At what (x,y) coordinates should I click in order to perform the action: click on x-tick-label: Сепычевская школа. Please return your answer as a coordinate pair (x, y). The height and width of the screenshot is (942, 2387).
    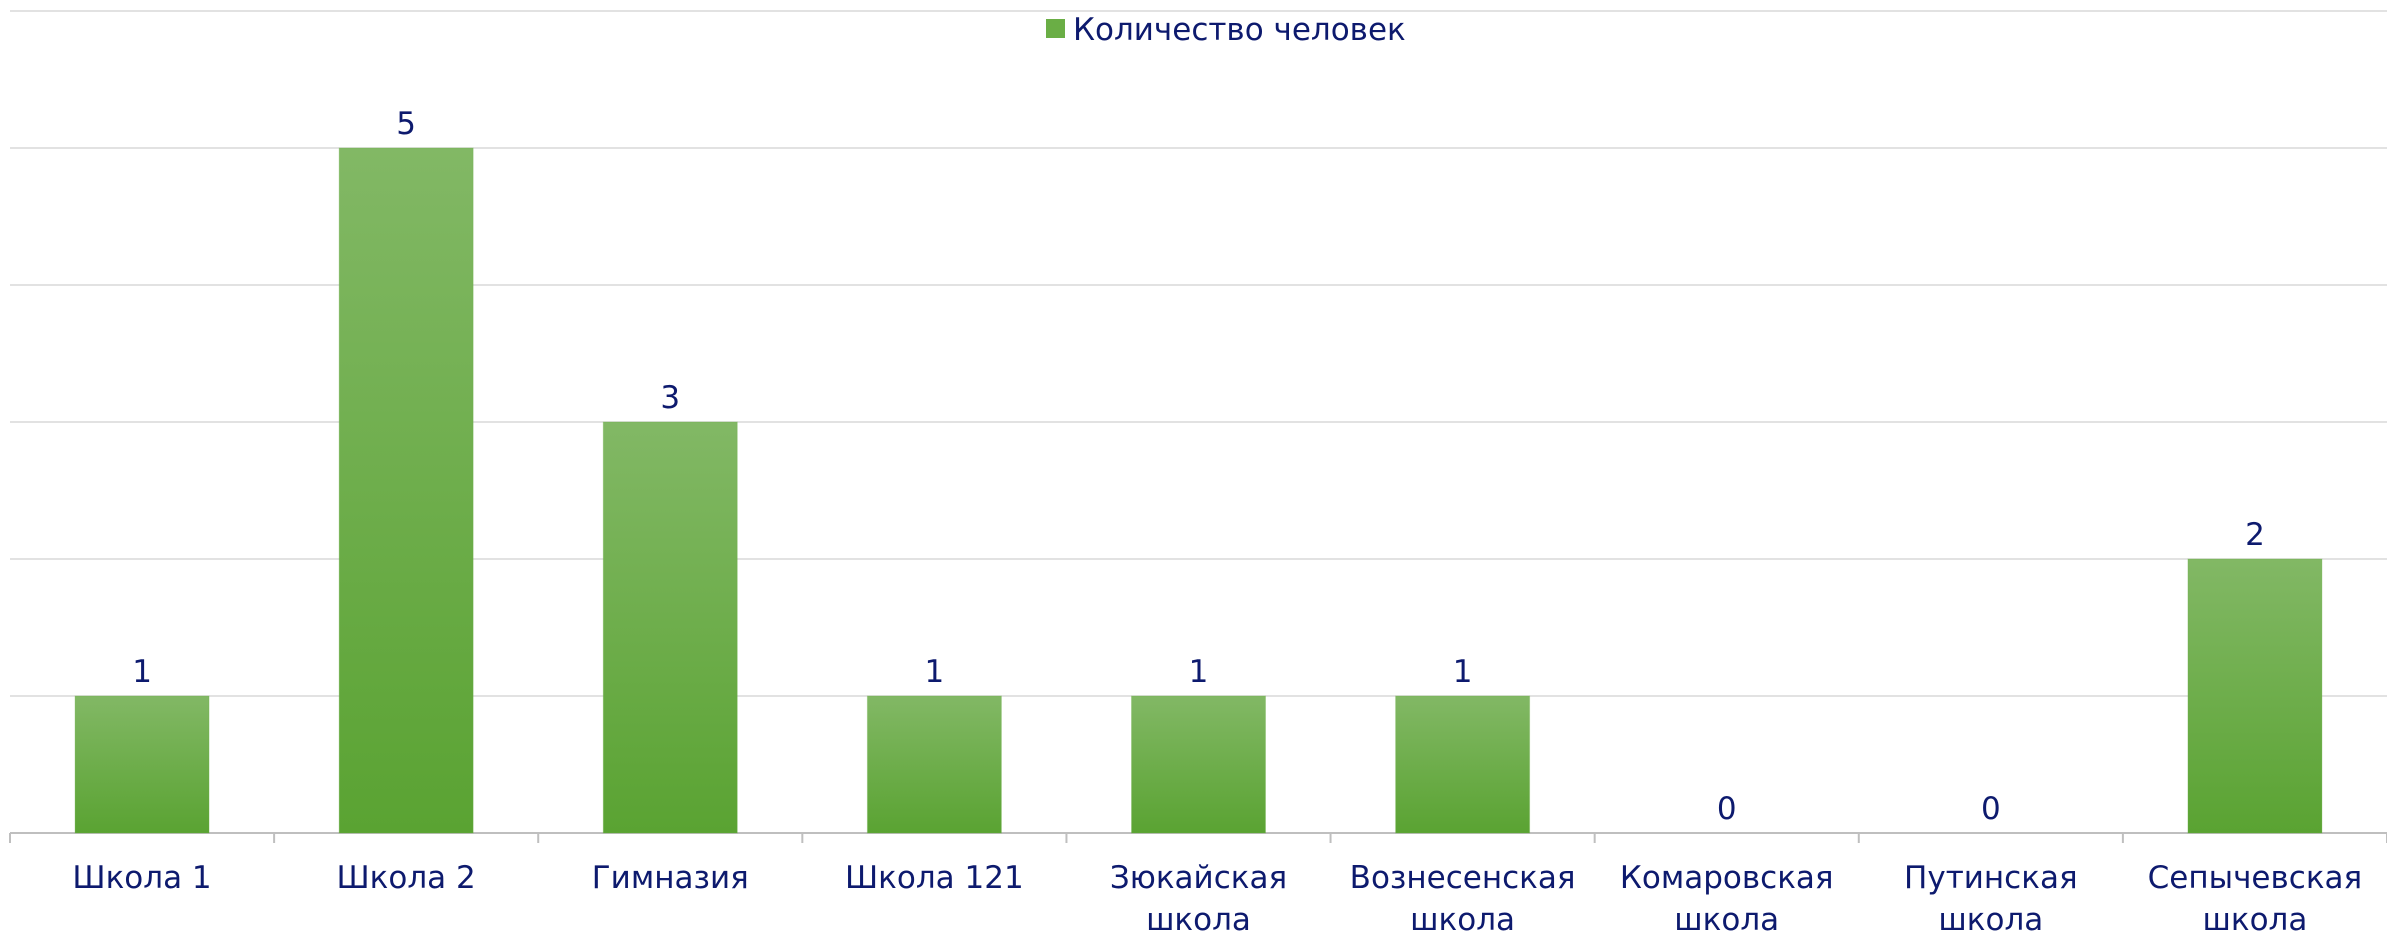
    Looking at the image, I should click on (2255, 899).